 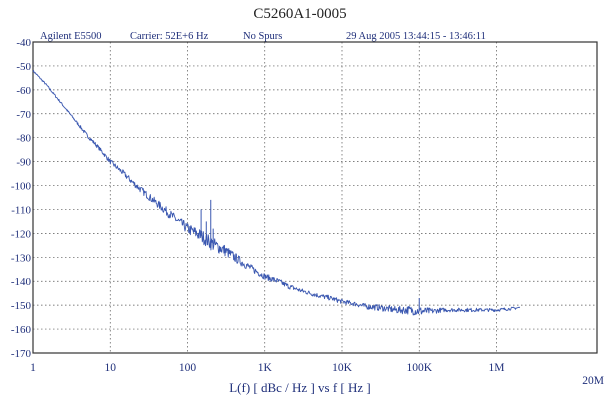 I want to click on header-carrier: Carrier: 52E+6 Hz, so click(x=169, y=36).